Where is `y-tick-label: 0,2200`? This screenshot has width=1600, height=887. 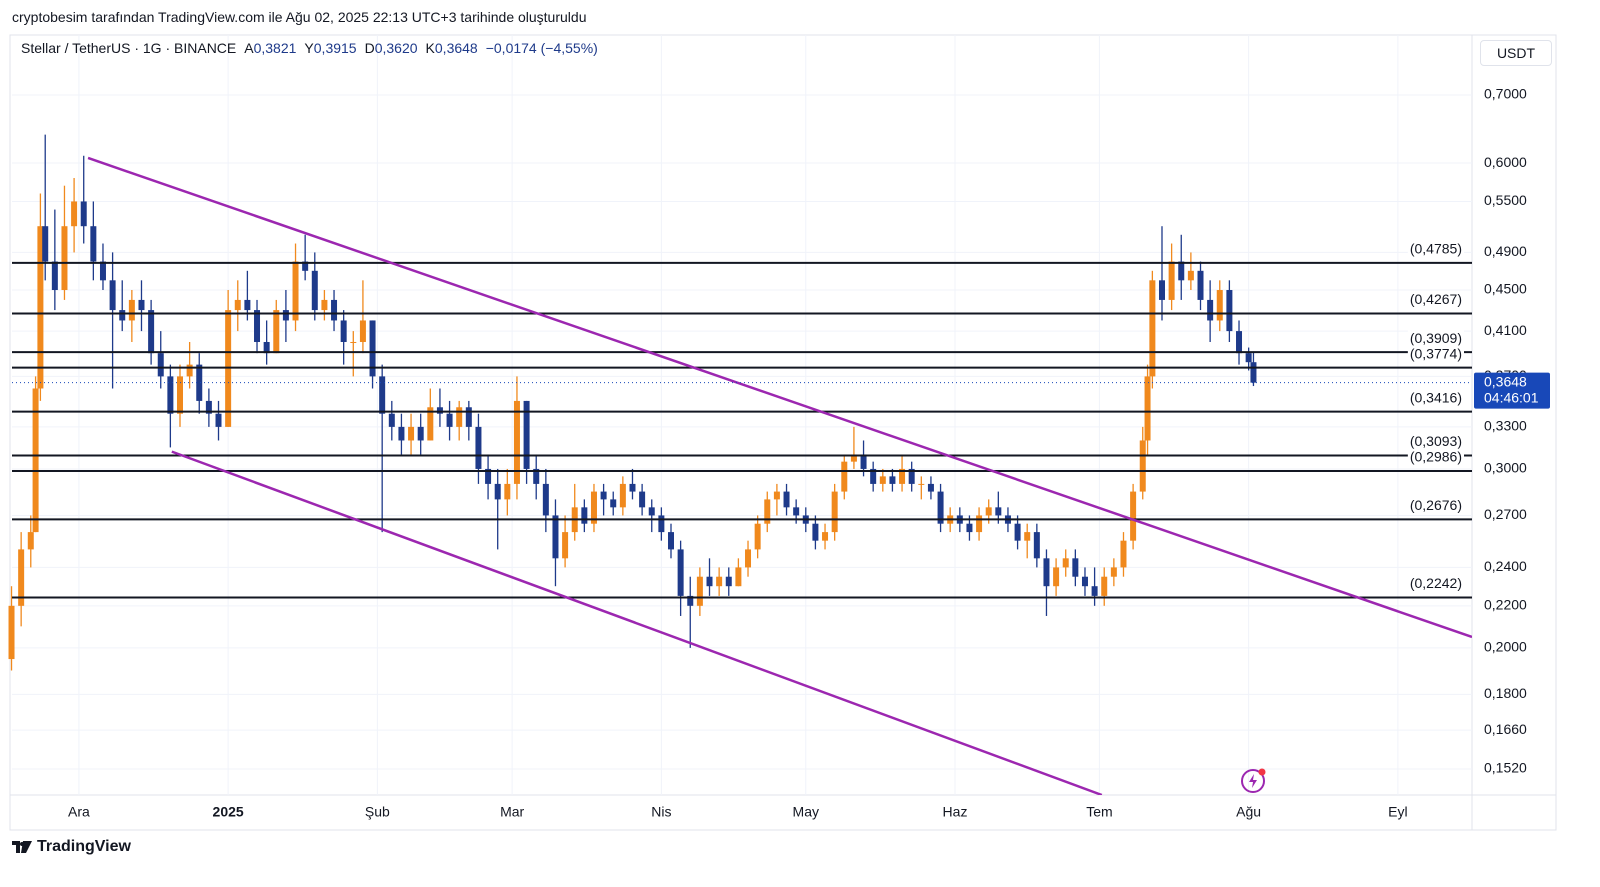
y-tick-label: 0,2200 is located at coordinates (1505, 605).